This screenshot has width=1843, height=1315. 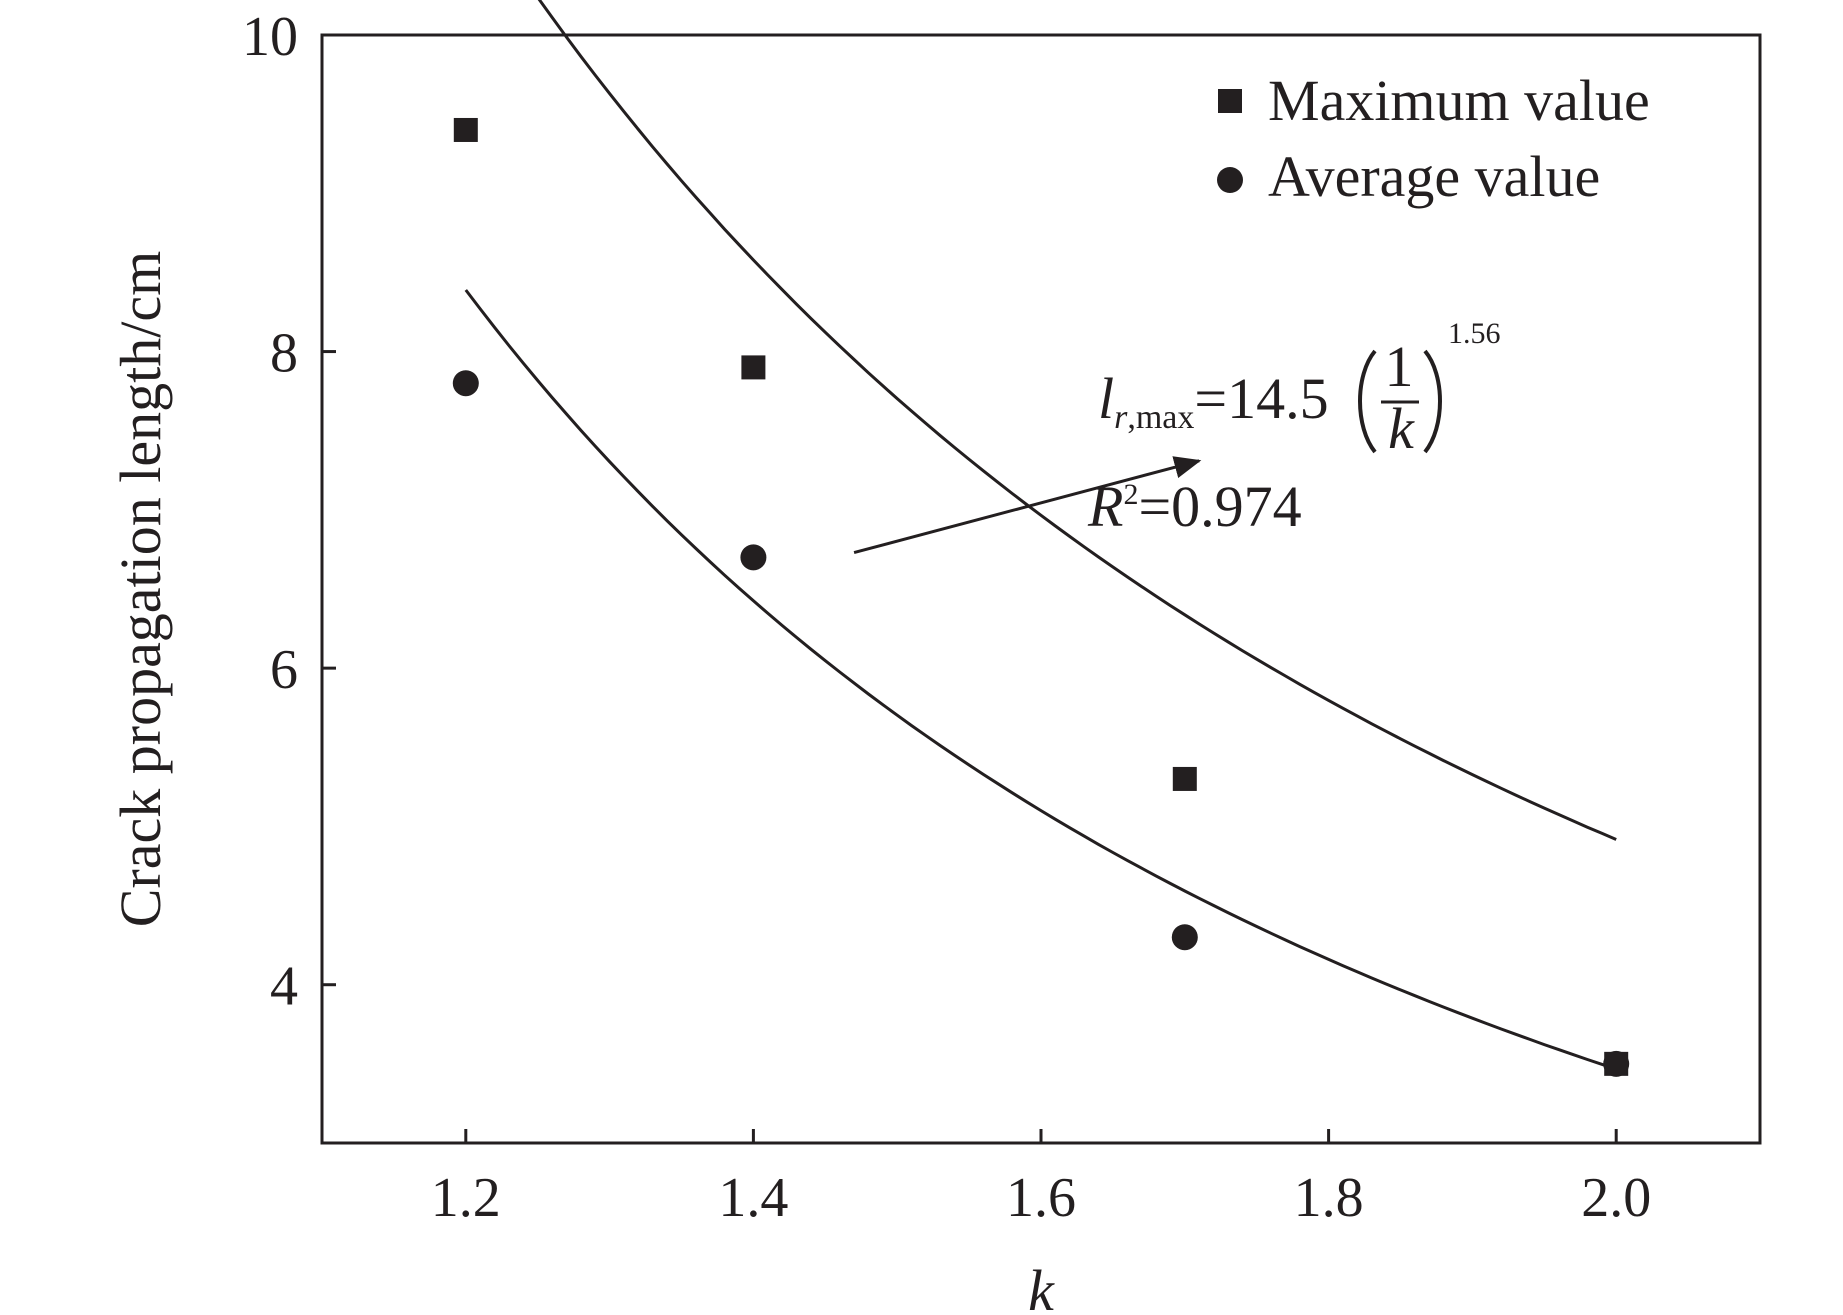 What do you see at coordinates (1261, 398) in the screenshot?
I see `equation-coefficient: =14.5` at bounding box center [1261, 398].